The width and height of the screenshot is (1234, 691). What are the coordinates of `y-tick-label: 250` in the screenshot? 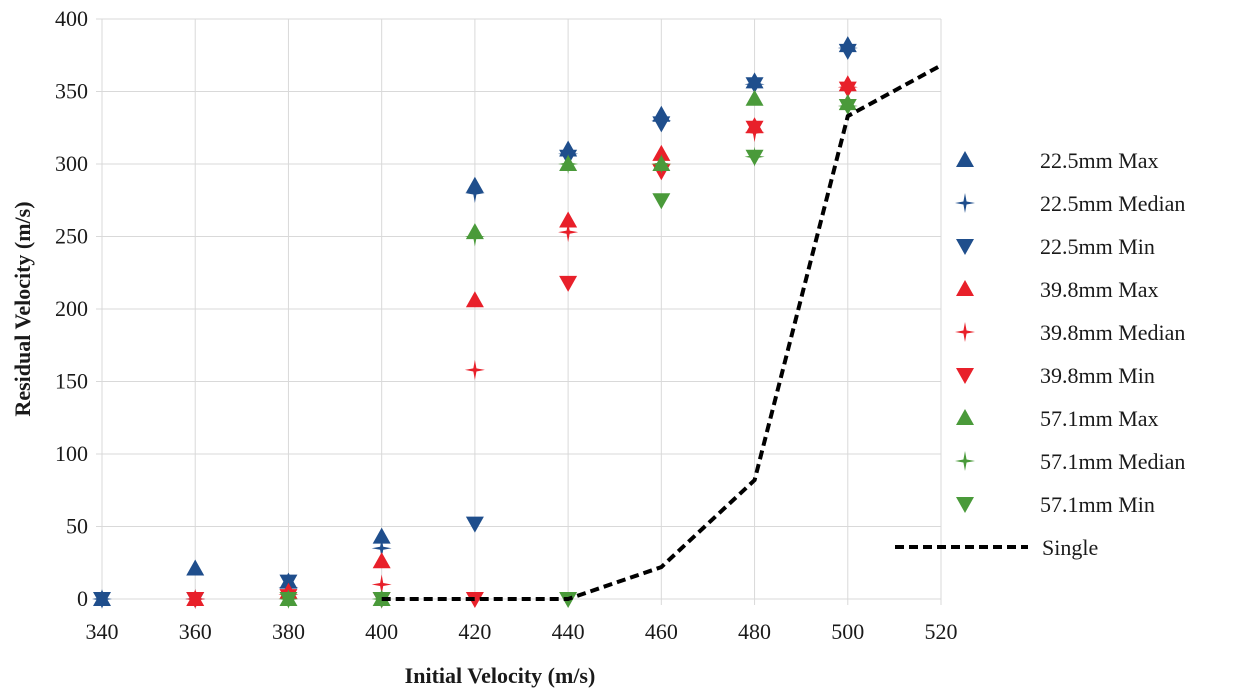 It's located at (71, 236).